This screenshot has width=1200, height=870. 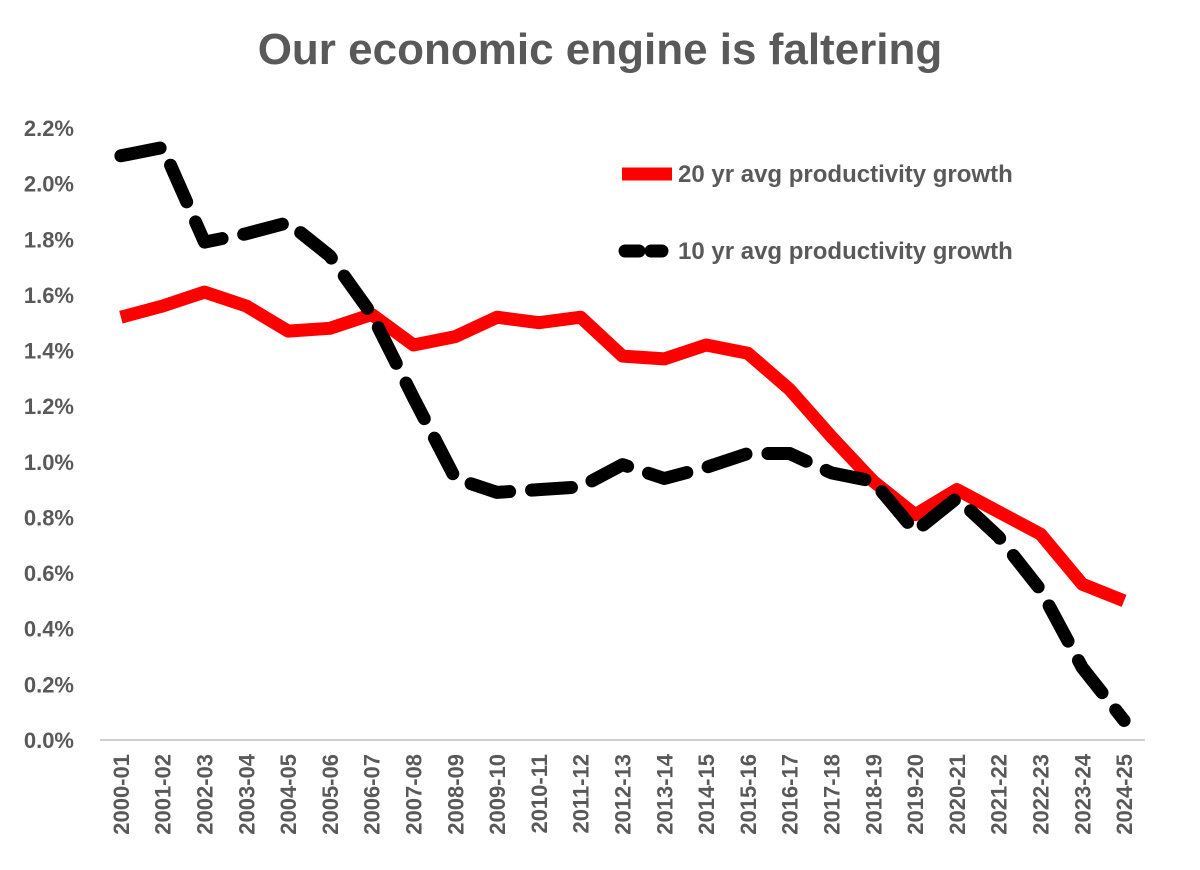 What do you see at coordinates (330, 794) in the screenshot?
I see `x-tick-label: 2005-06` at bounding box center [330, 794].